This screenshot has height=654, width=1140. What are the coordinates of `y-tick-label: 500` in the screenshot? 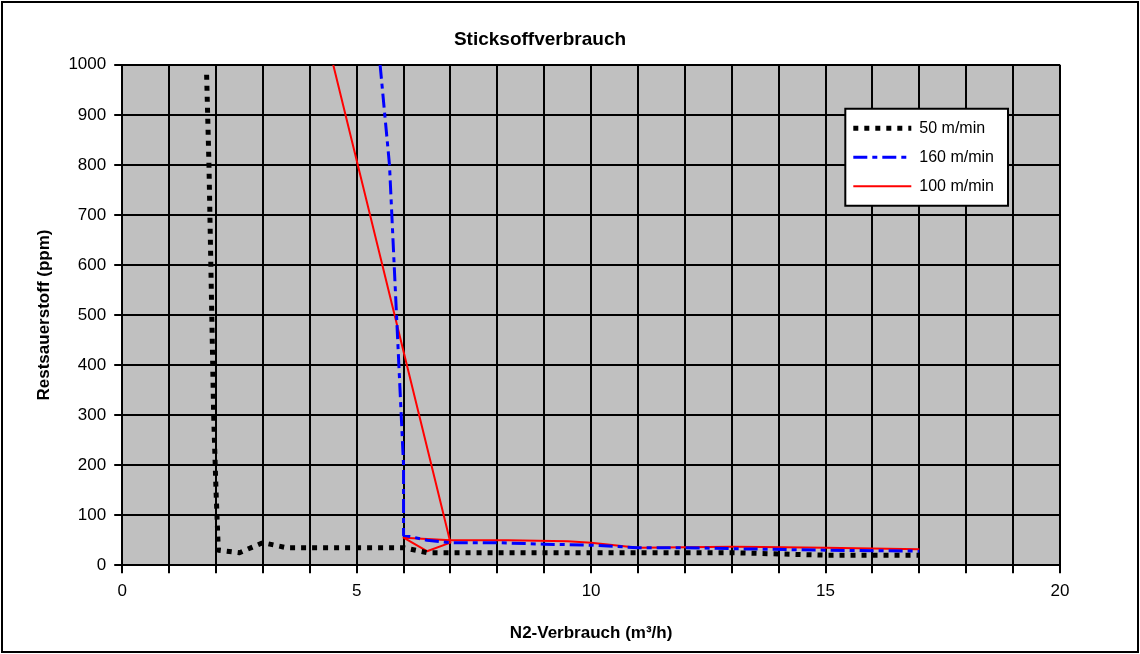 It's located at (92, 314).